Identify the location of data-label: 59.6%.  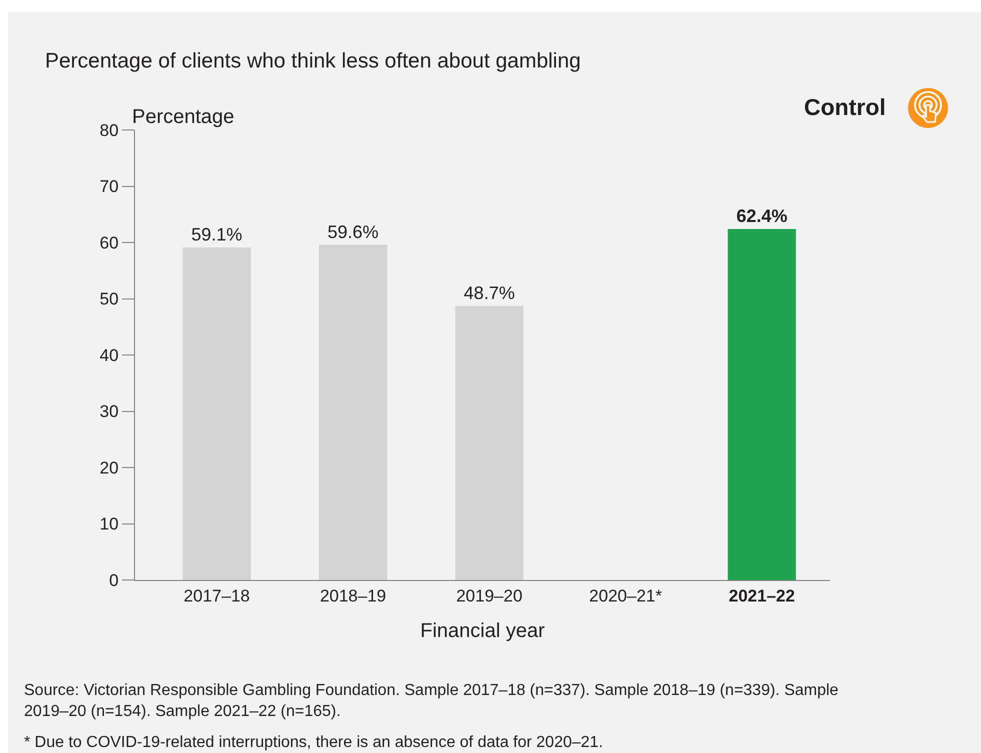
(353, 232).